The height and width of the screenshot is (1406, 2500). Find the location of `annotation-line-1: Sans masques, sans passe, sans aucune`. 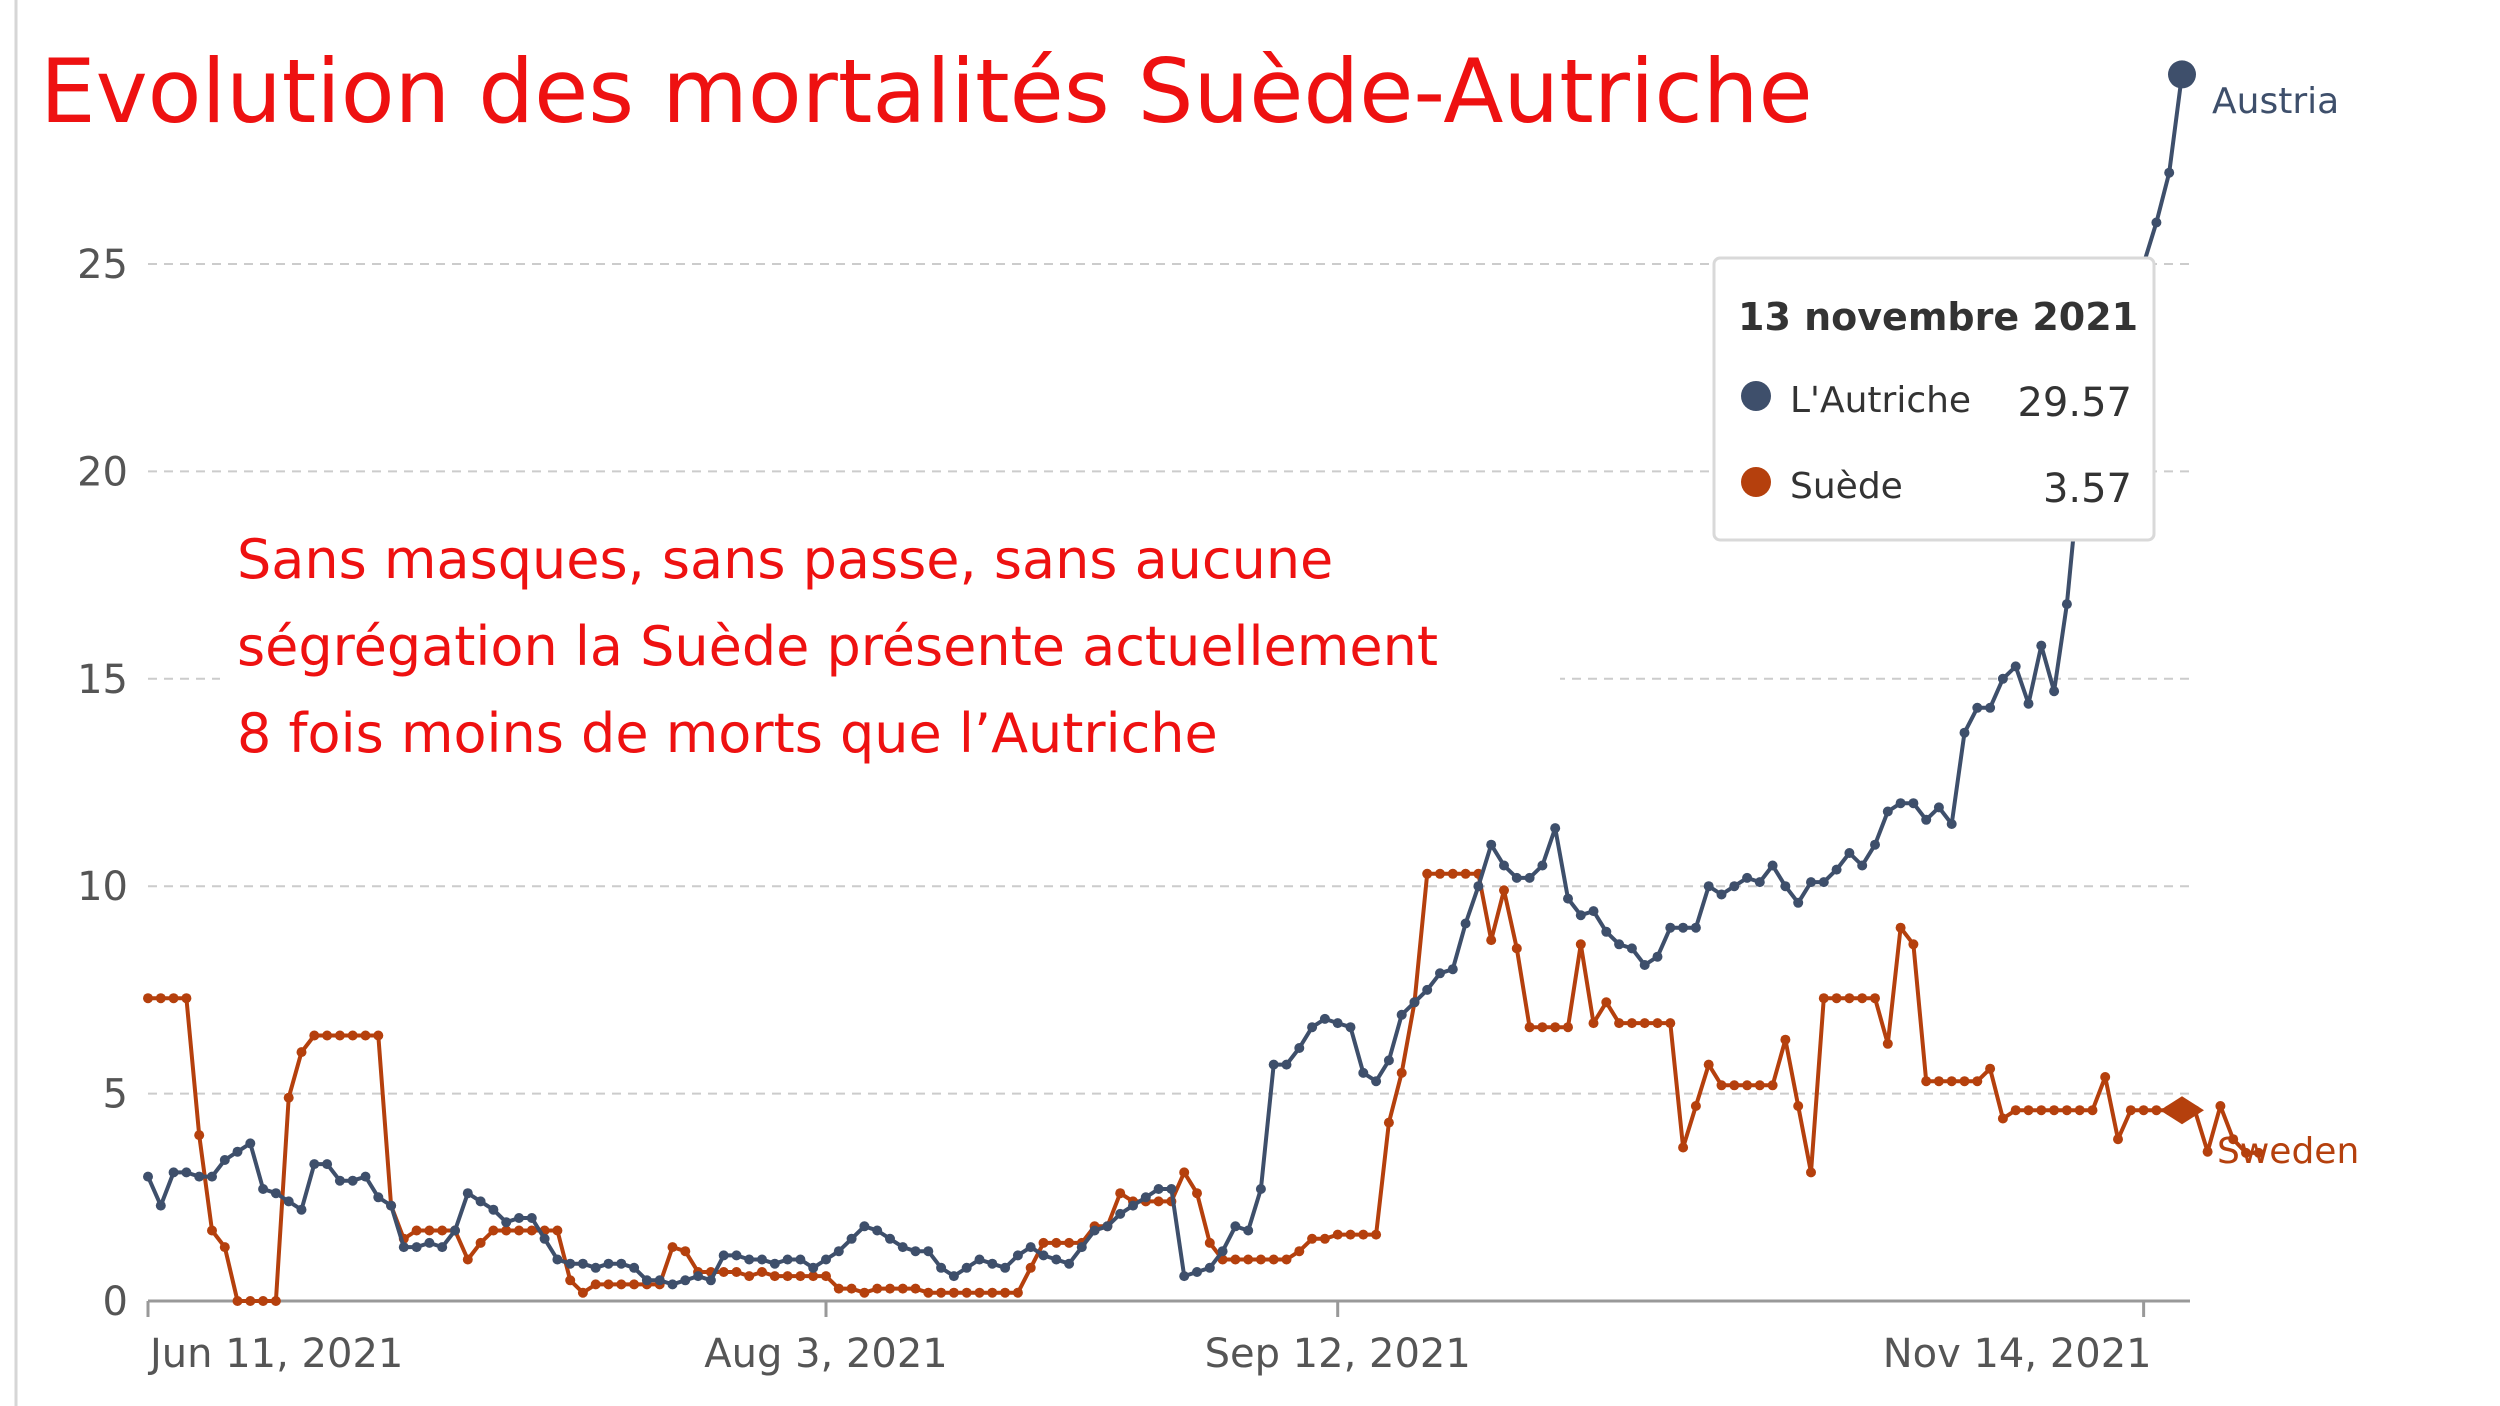

annotation-line-1: Sans masques, sans passe, sans aucune is located at coordinates (785, 559).